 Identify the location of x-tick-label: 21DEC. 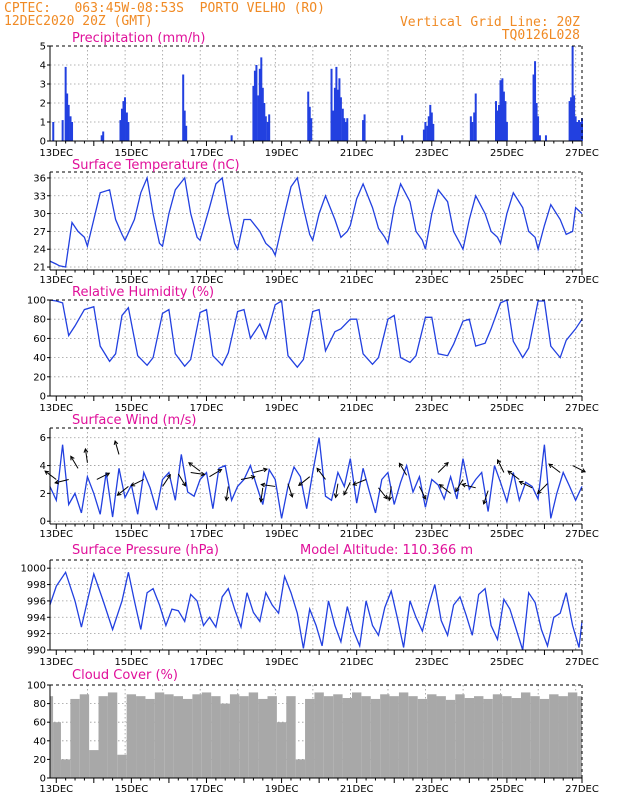
(357, 153).